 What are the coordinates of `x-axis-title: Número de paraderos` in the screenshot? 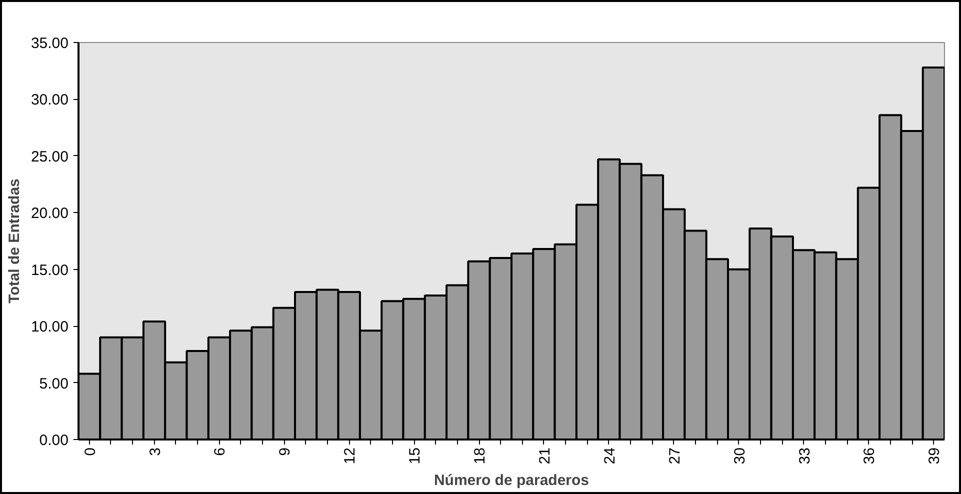 It's located at (512, 481).